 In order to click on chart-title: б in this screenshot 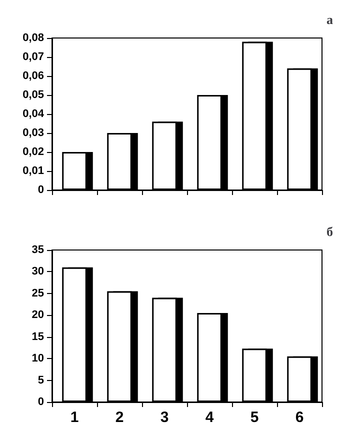, I will do `click(330, 231)`.